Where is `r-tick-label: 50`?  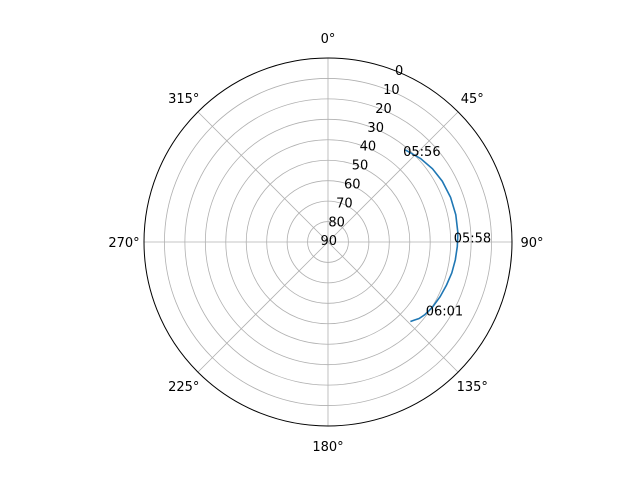
r-tick-label: 50 is located at coordinates (360, 166).